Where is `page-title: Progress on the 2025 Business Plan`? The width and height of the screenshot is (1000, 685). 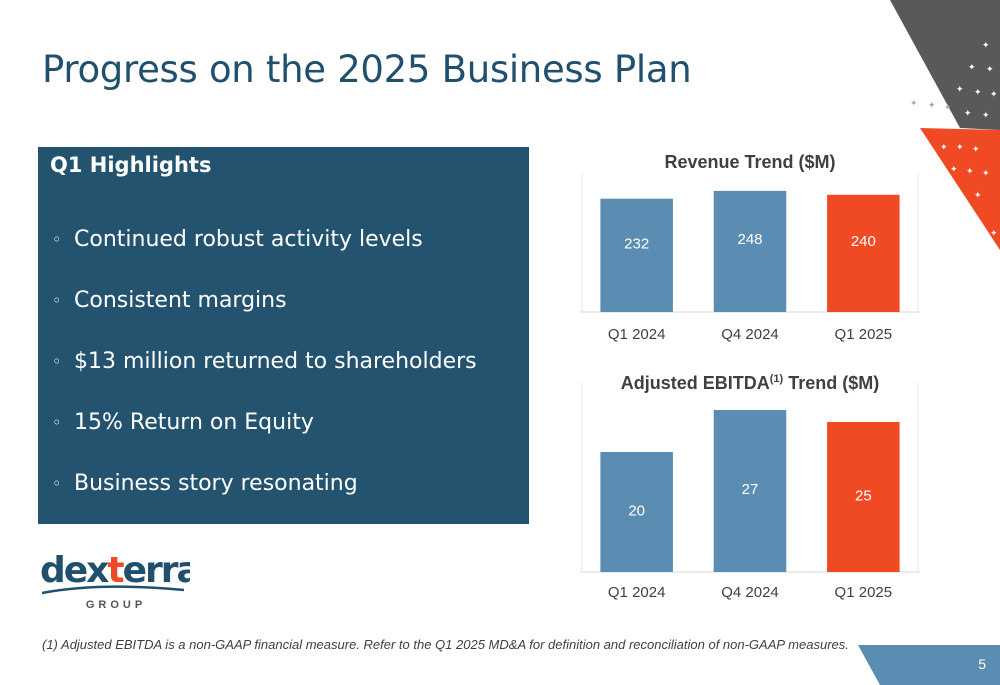
page-title: Progress on the 2025 Business Plan is located at coordinates (367, 69).